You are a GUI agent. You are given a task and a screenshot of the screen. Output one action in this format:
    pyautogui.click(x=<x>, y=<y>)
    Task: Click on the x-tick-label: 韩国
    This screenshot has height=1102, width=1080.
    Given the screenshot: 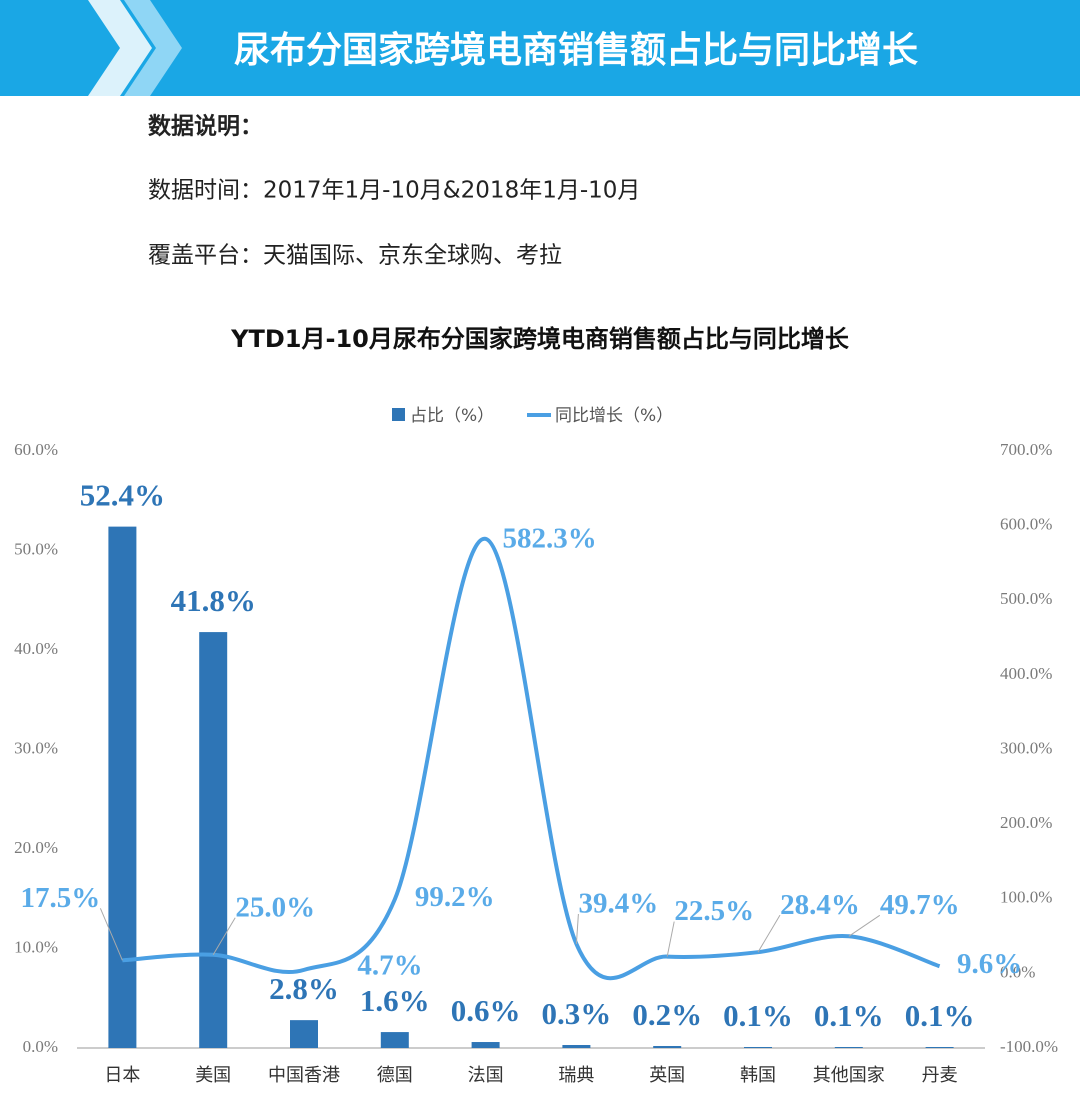 What is the action you would take?
    pyautogui.click(x=758, y=1075)
    